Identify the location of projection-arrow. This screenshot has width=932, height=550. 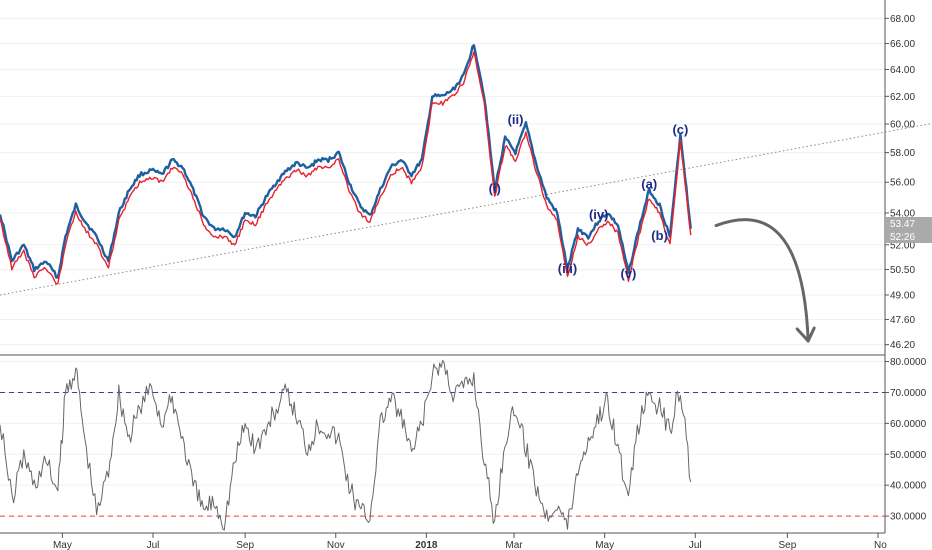
(762, 280).